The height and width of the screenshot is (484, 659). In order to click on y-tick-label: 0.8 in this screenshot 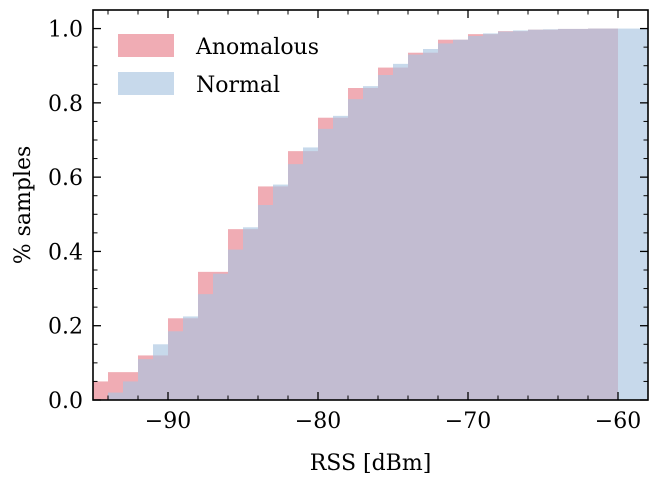, I will do `click(65, 104)`.